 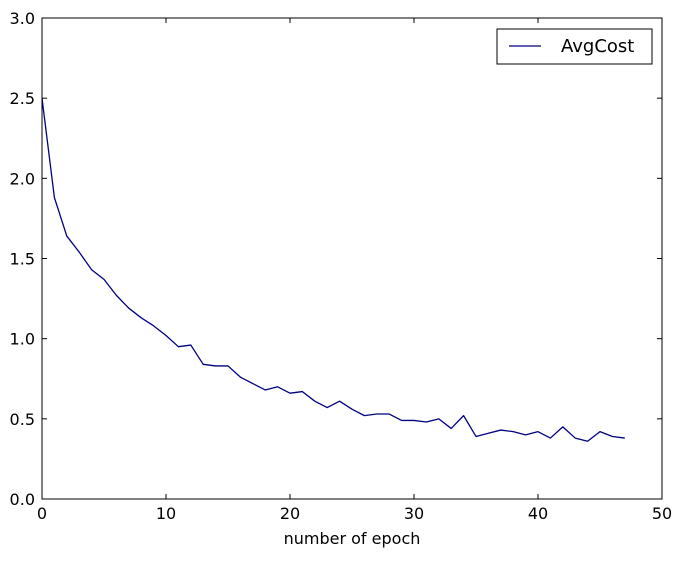 What do you see at coordinates (22, 18) in the screenshot?
I see `y-tick-label: 3.0` at bounding box center [22, 18].